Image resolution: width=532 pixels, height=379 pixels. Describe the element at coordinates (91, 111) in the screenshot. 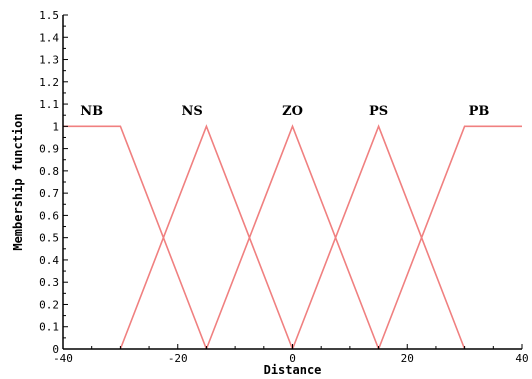

I see `set-label-nb: NB` at that location.